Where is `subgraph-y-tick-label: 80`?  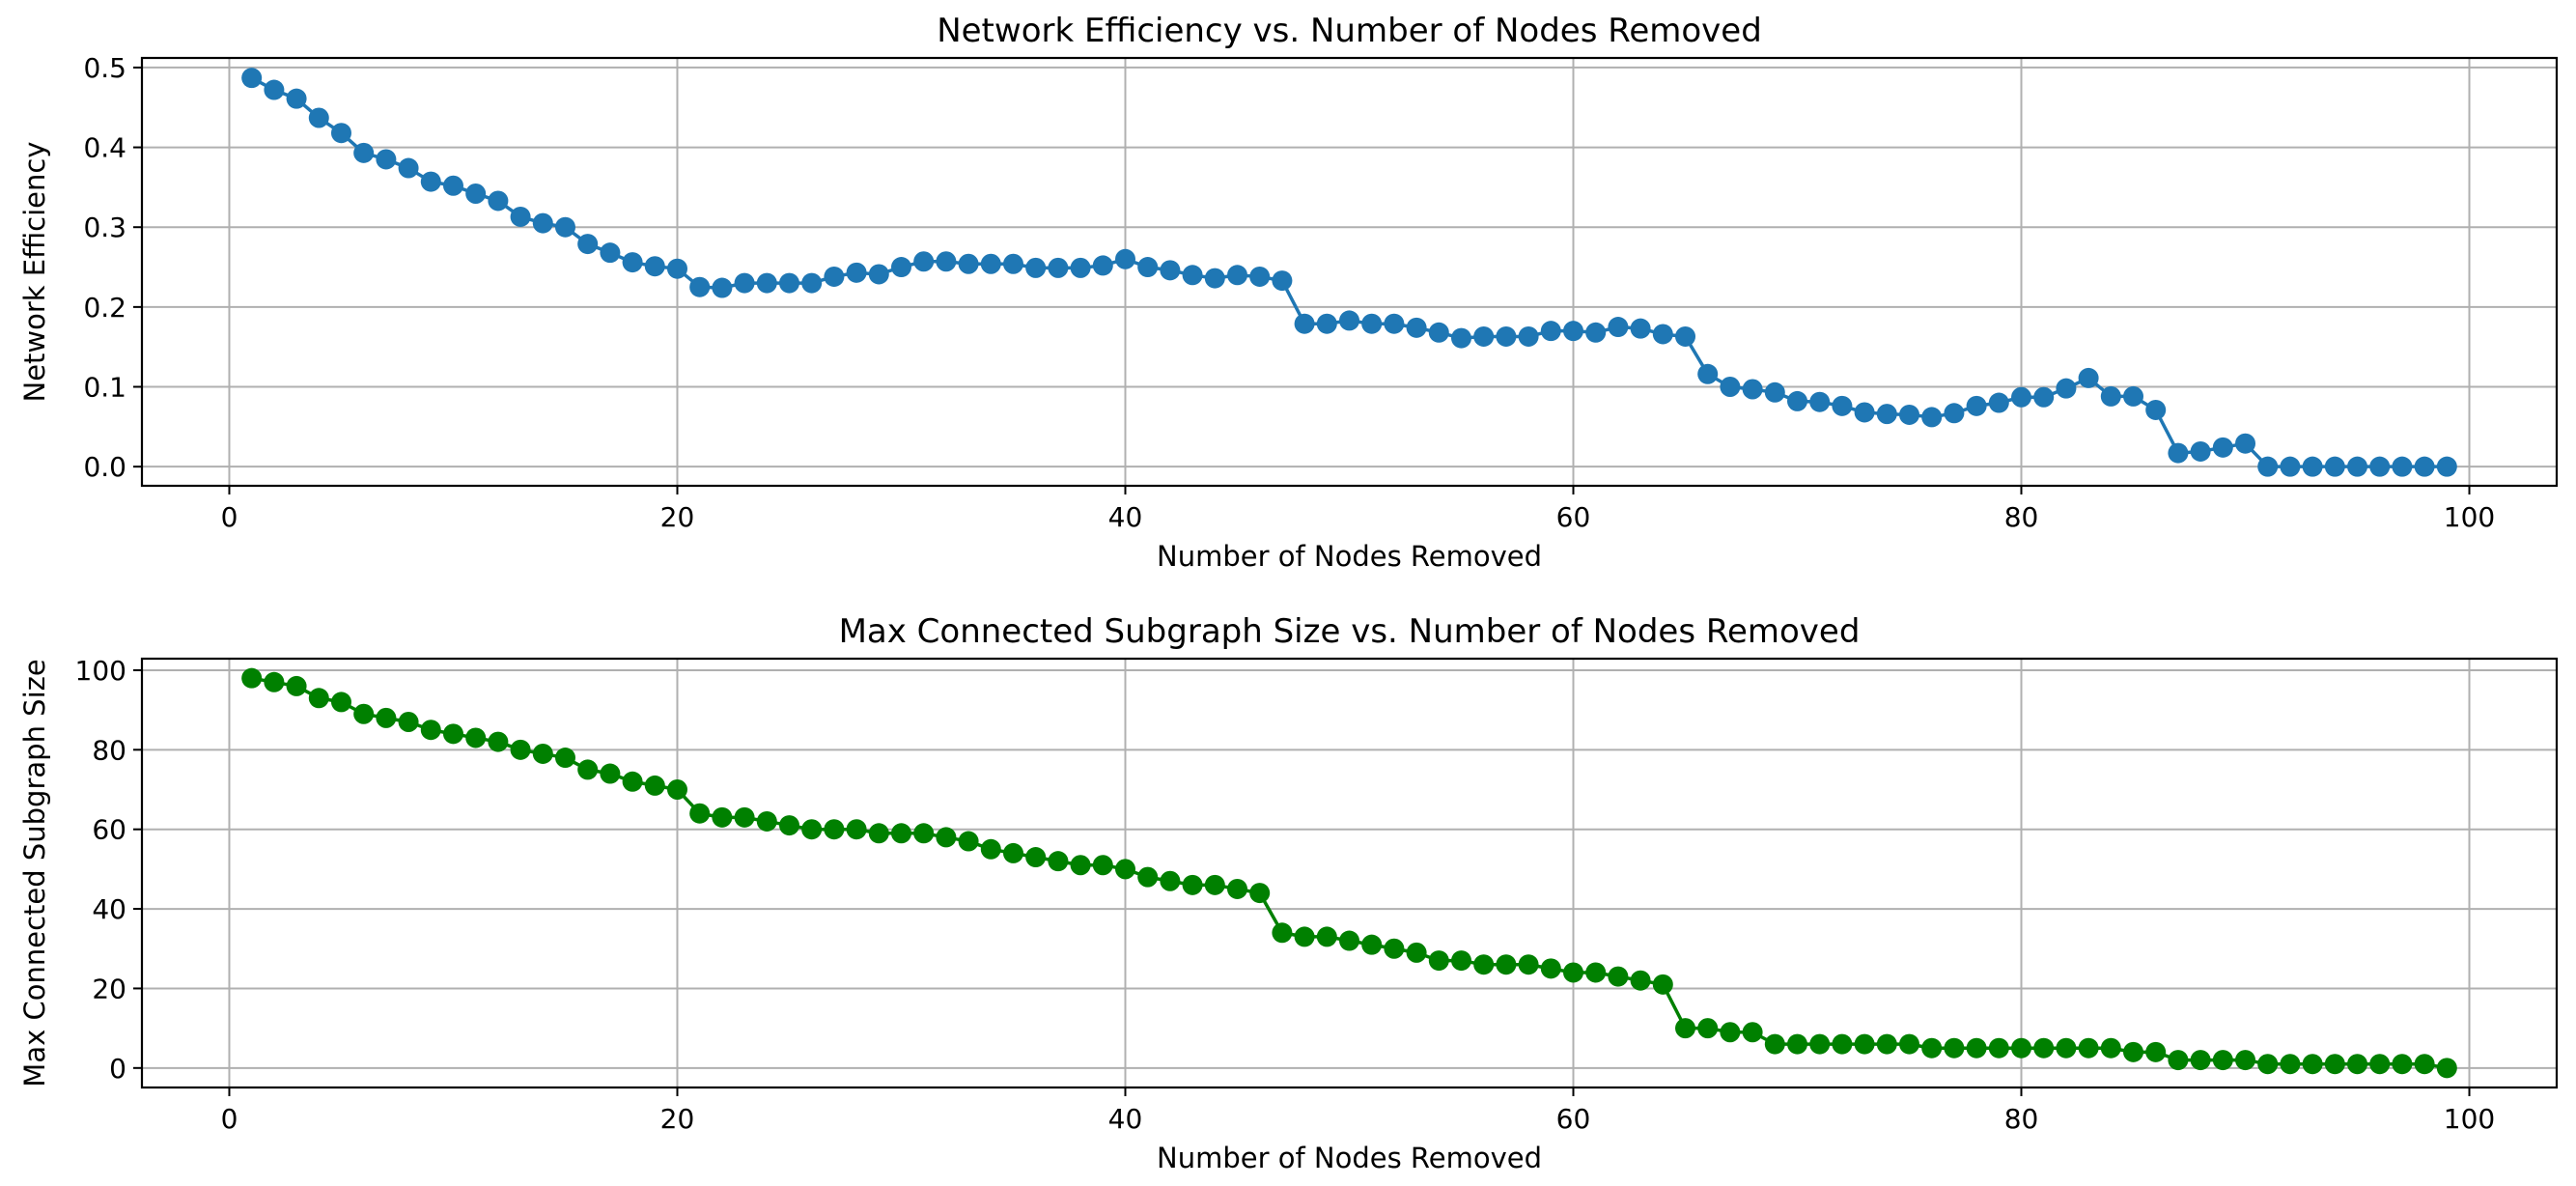 subgraph-y-tick-label: 80 is located at coordinates (109, 750).